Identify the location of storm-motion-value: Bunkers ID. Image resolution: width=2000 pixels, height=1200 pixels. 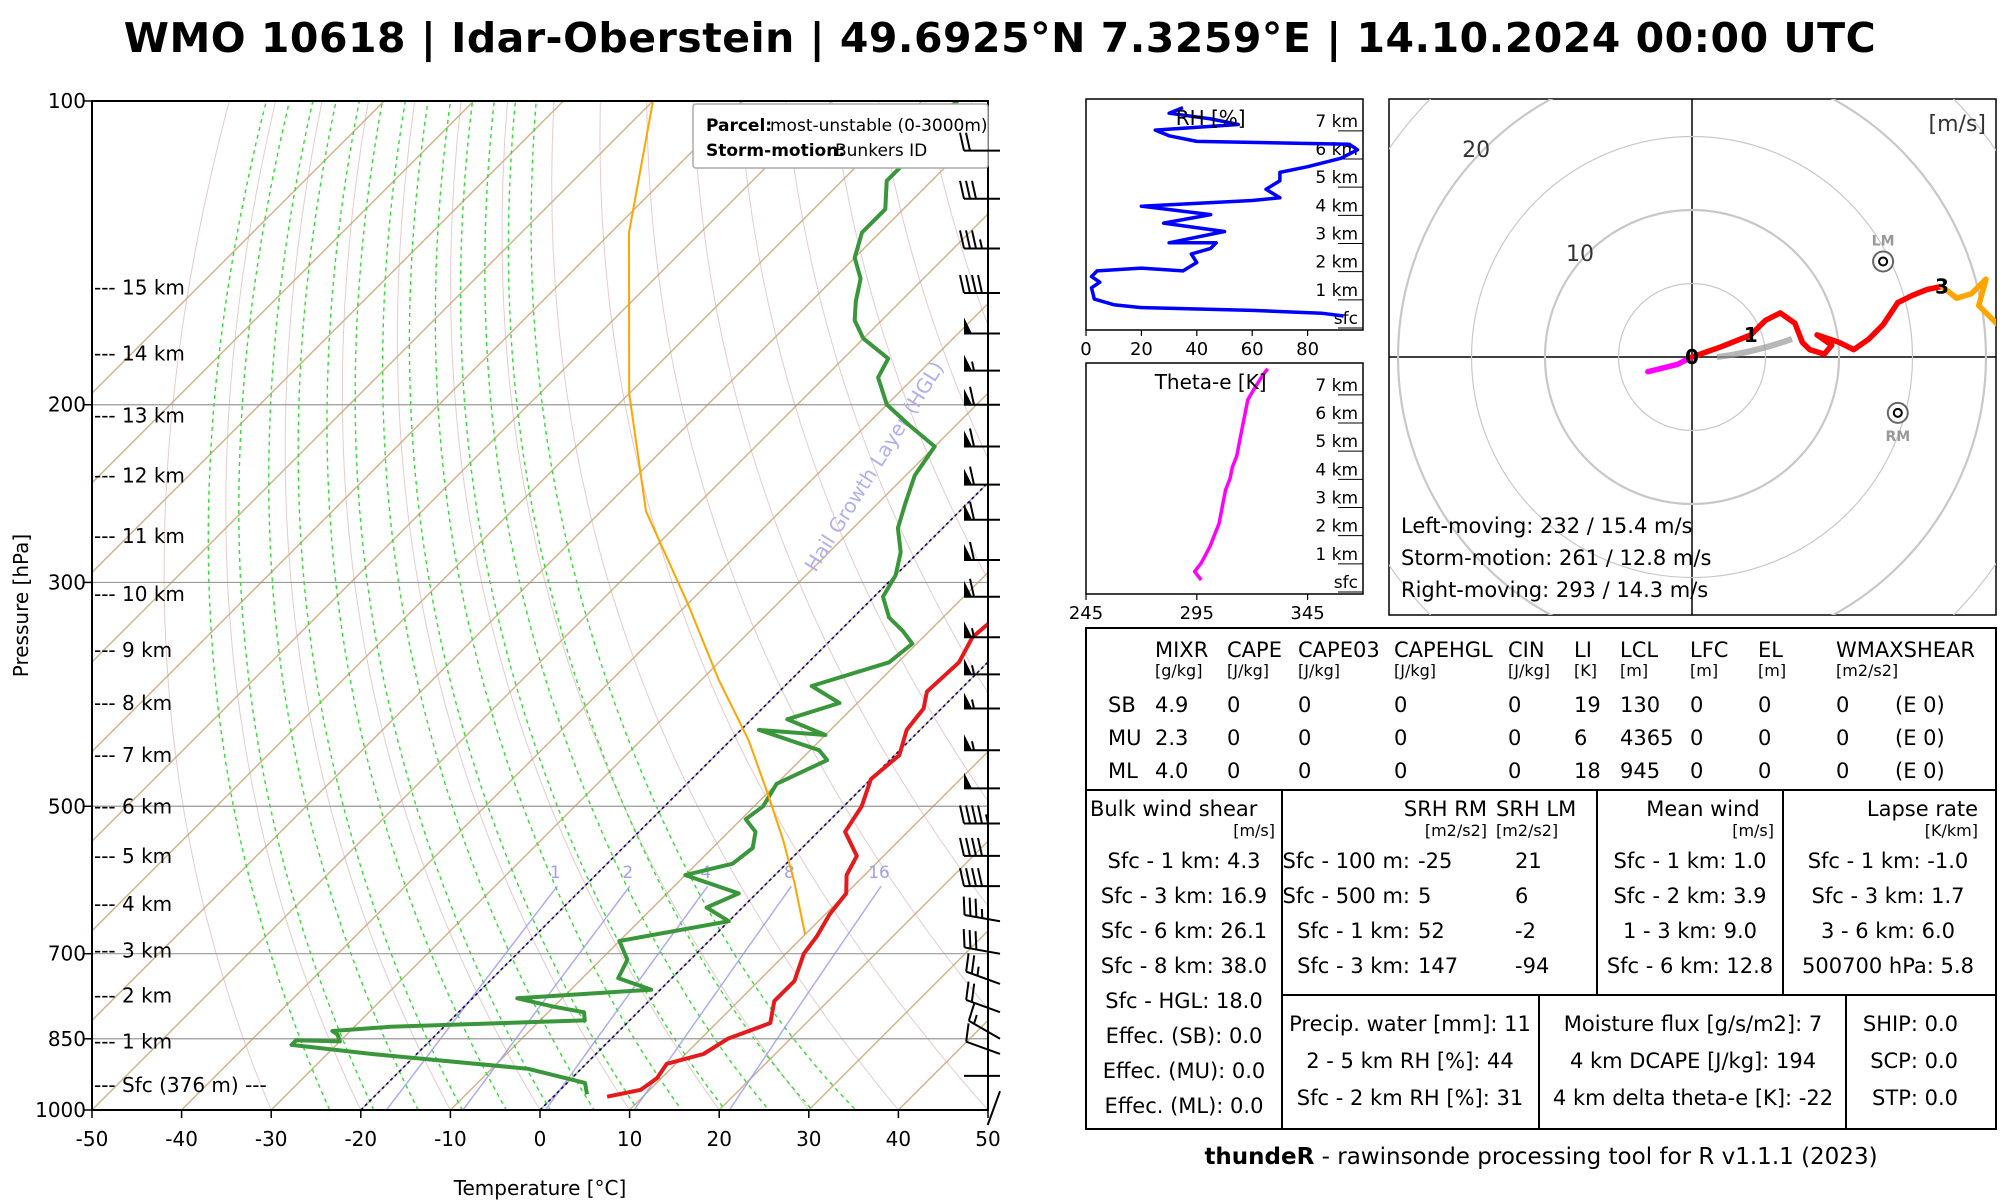
(881, 151).